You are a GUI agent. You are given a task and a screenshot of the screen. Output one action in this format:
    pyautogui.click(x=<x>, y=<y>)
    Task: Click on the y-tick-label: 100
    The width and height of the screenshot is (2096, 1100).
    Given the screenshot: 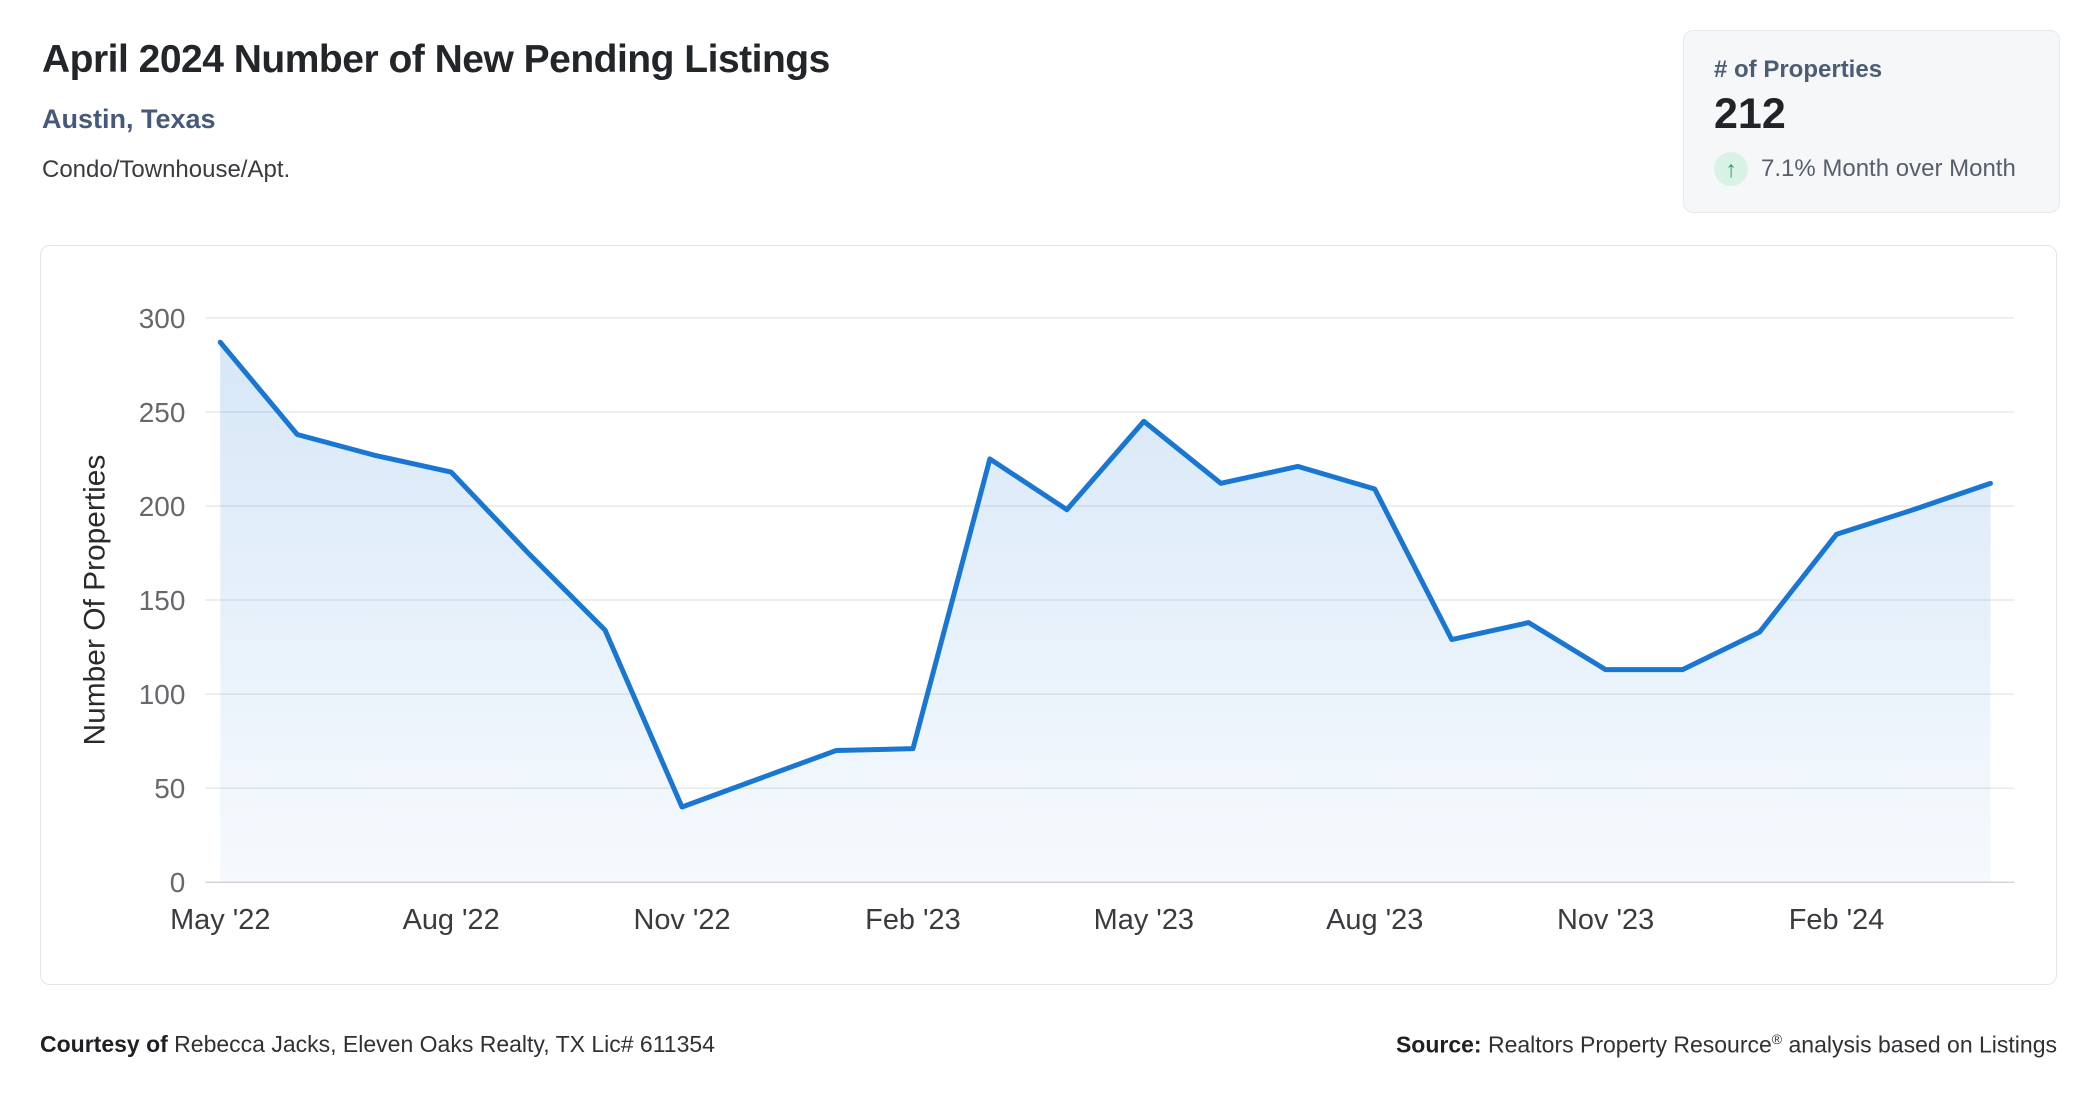 What is the action you would take?
    pyautogui.click(x=162, y=694)
    